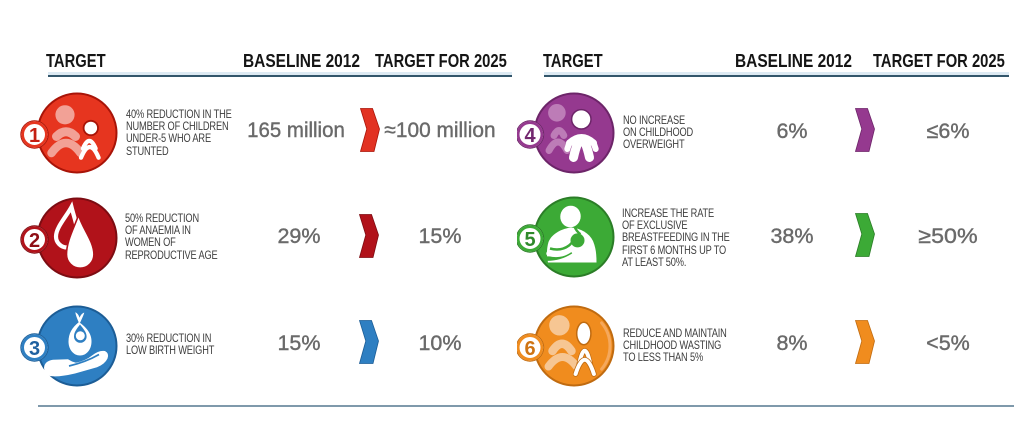  I want to click on svg-text: 4, so click(530, 136).